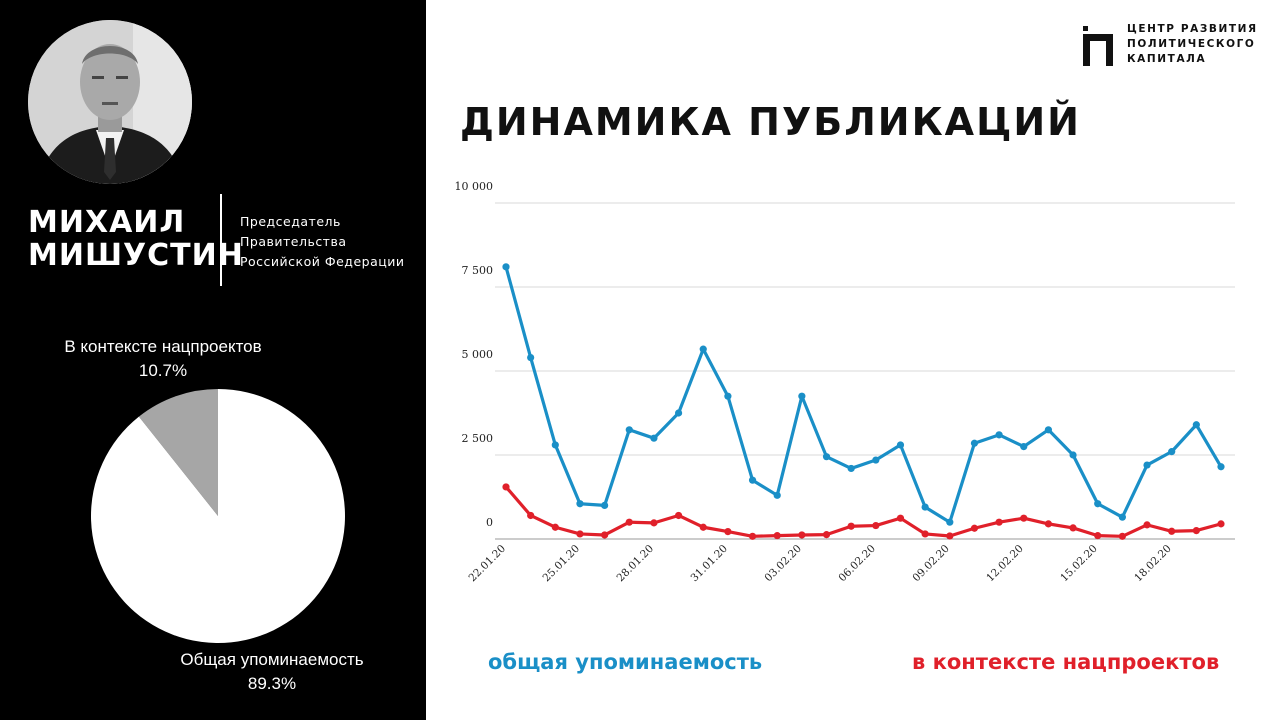 Image resolution: width=1280 pixels, height=720 pixels. Describe the element at coordinates (272, 659) in the screenshot. I see `pie-label-general-name: Общая упоминаемость` at that location.